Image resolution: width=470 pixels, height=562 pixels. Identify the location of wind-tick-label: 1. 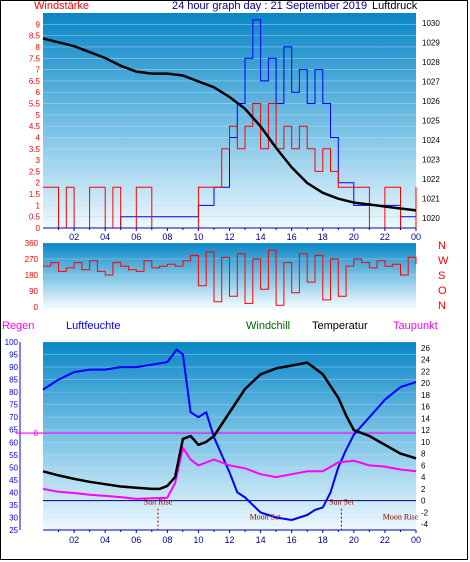
(38, 205).